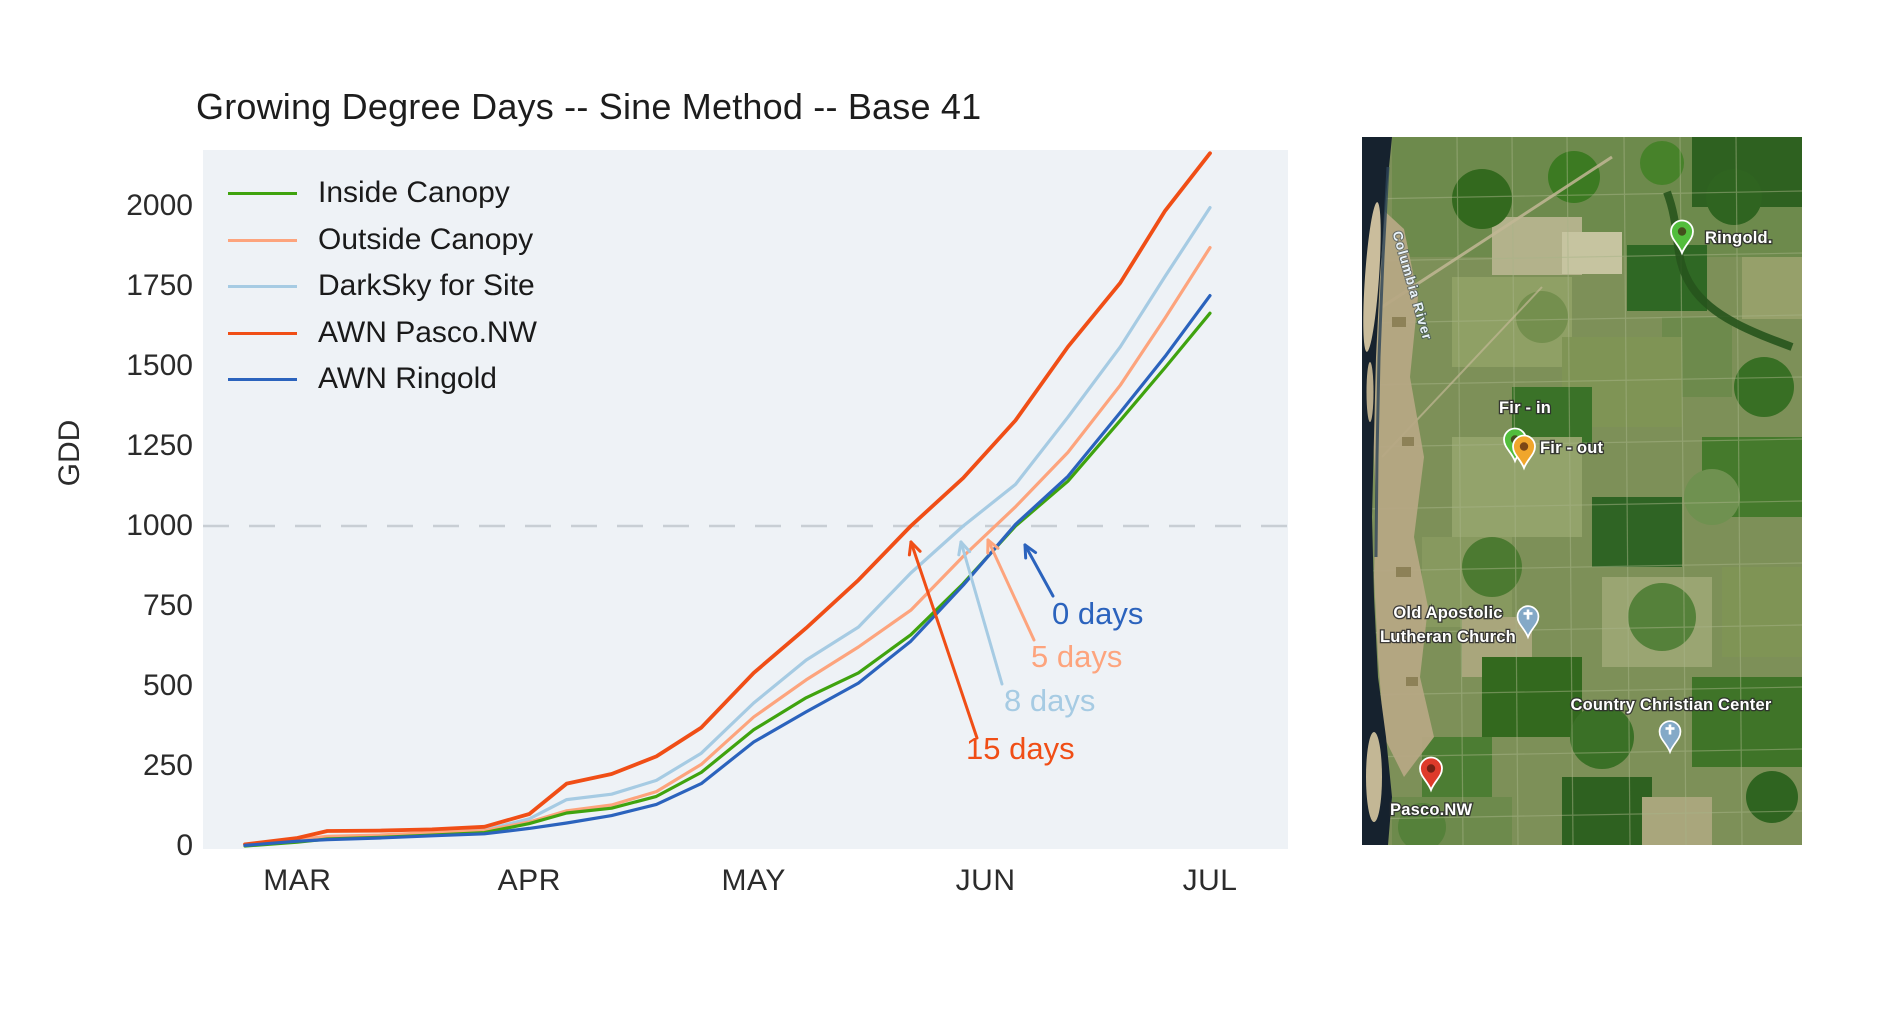 The width and height of the screenshot is (1880, 1013). Describe the element at coordinates (1431, 774) in the screenshot. I see `map-marker-pasco-nw` at that location.